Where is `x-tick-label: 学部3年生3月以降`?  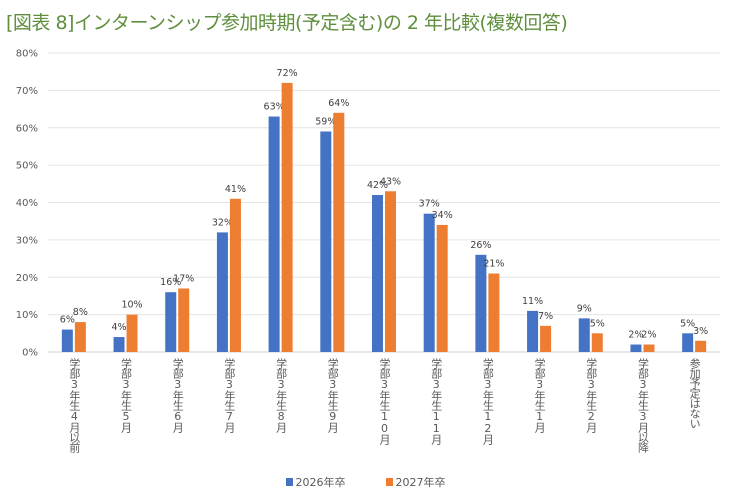
x-tick-label: 学部3年生3月以降 is located at coordinates (643, 405).